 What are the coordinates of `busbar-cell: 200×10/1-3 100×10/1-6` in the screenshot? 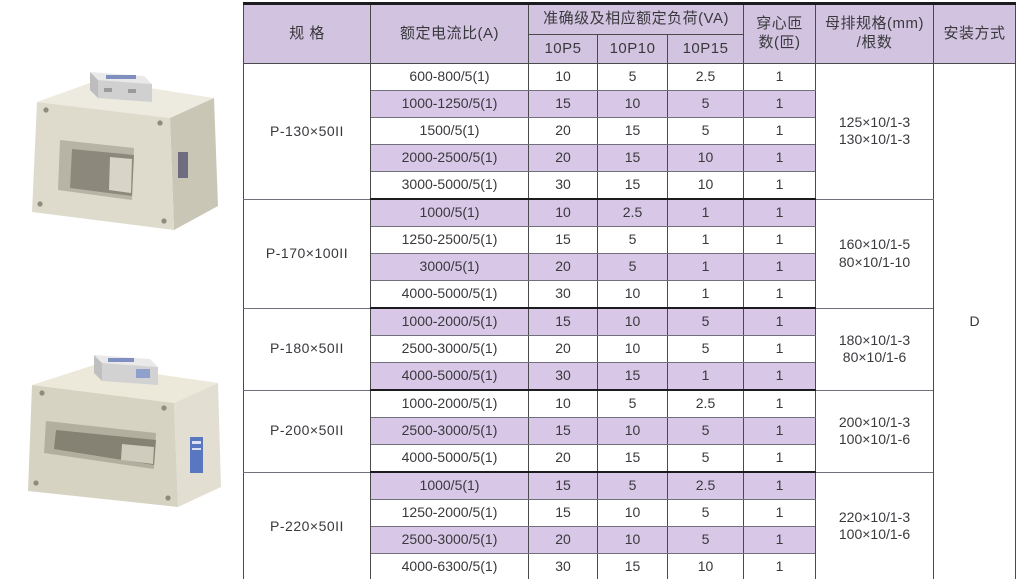 It's located at (875, 431).